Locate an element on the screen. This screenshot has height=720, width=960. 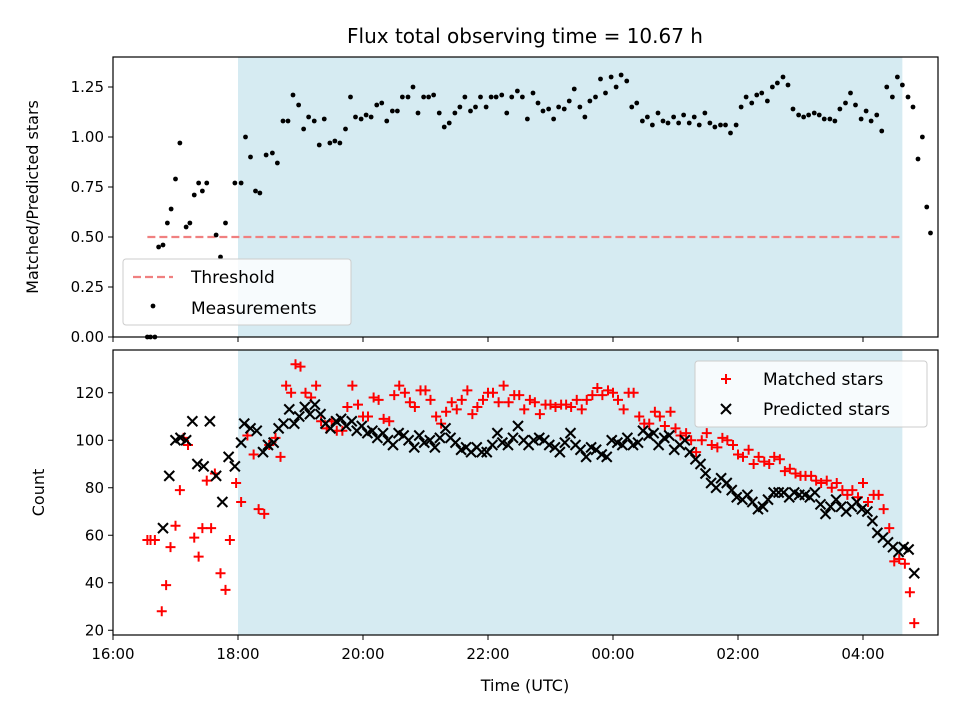
predicted-legend-swatch is located at coordinates (726, 409).